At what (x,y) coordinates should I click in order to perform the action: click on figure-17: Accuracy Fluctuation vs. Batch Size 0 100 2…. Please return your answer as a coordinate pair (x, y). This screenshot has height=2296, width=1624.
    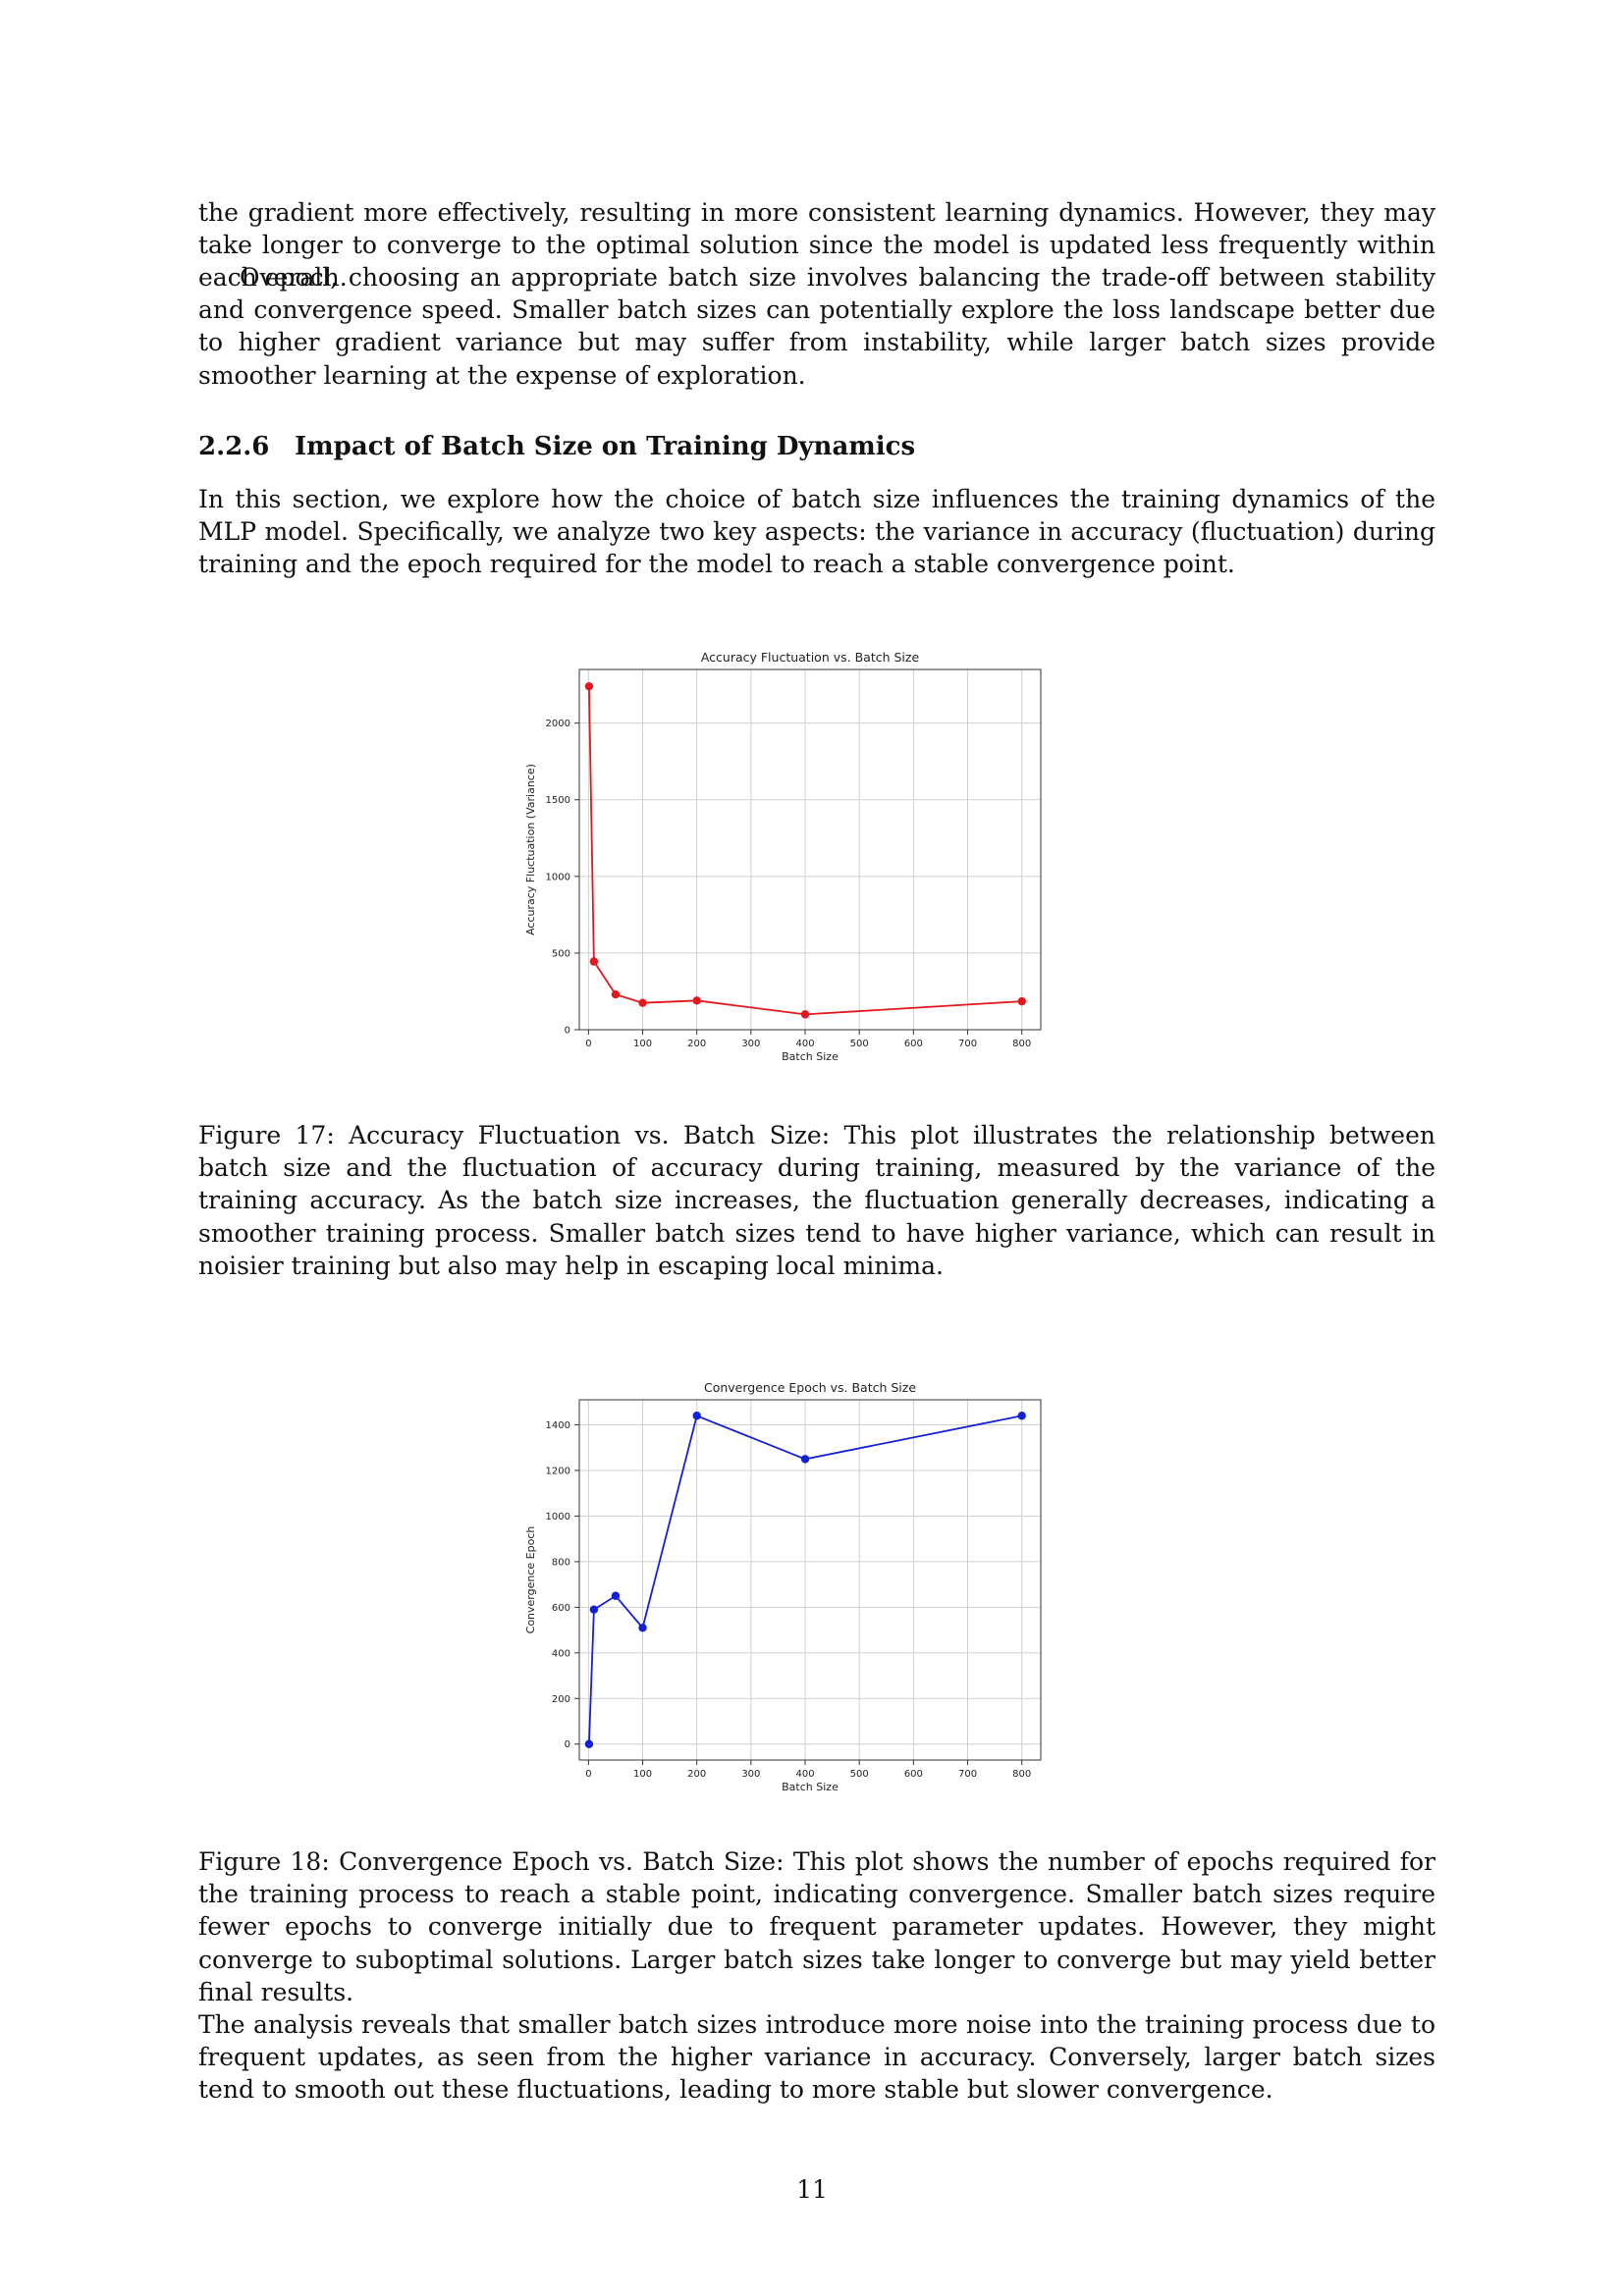
    Looking at the image, I should click on (790, 858).